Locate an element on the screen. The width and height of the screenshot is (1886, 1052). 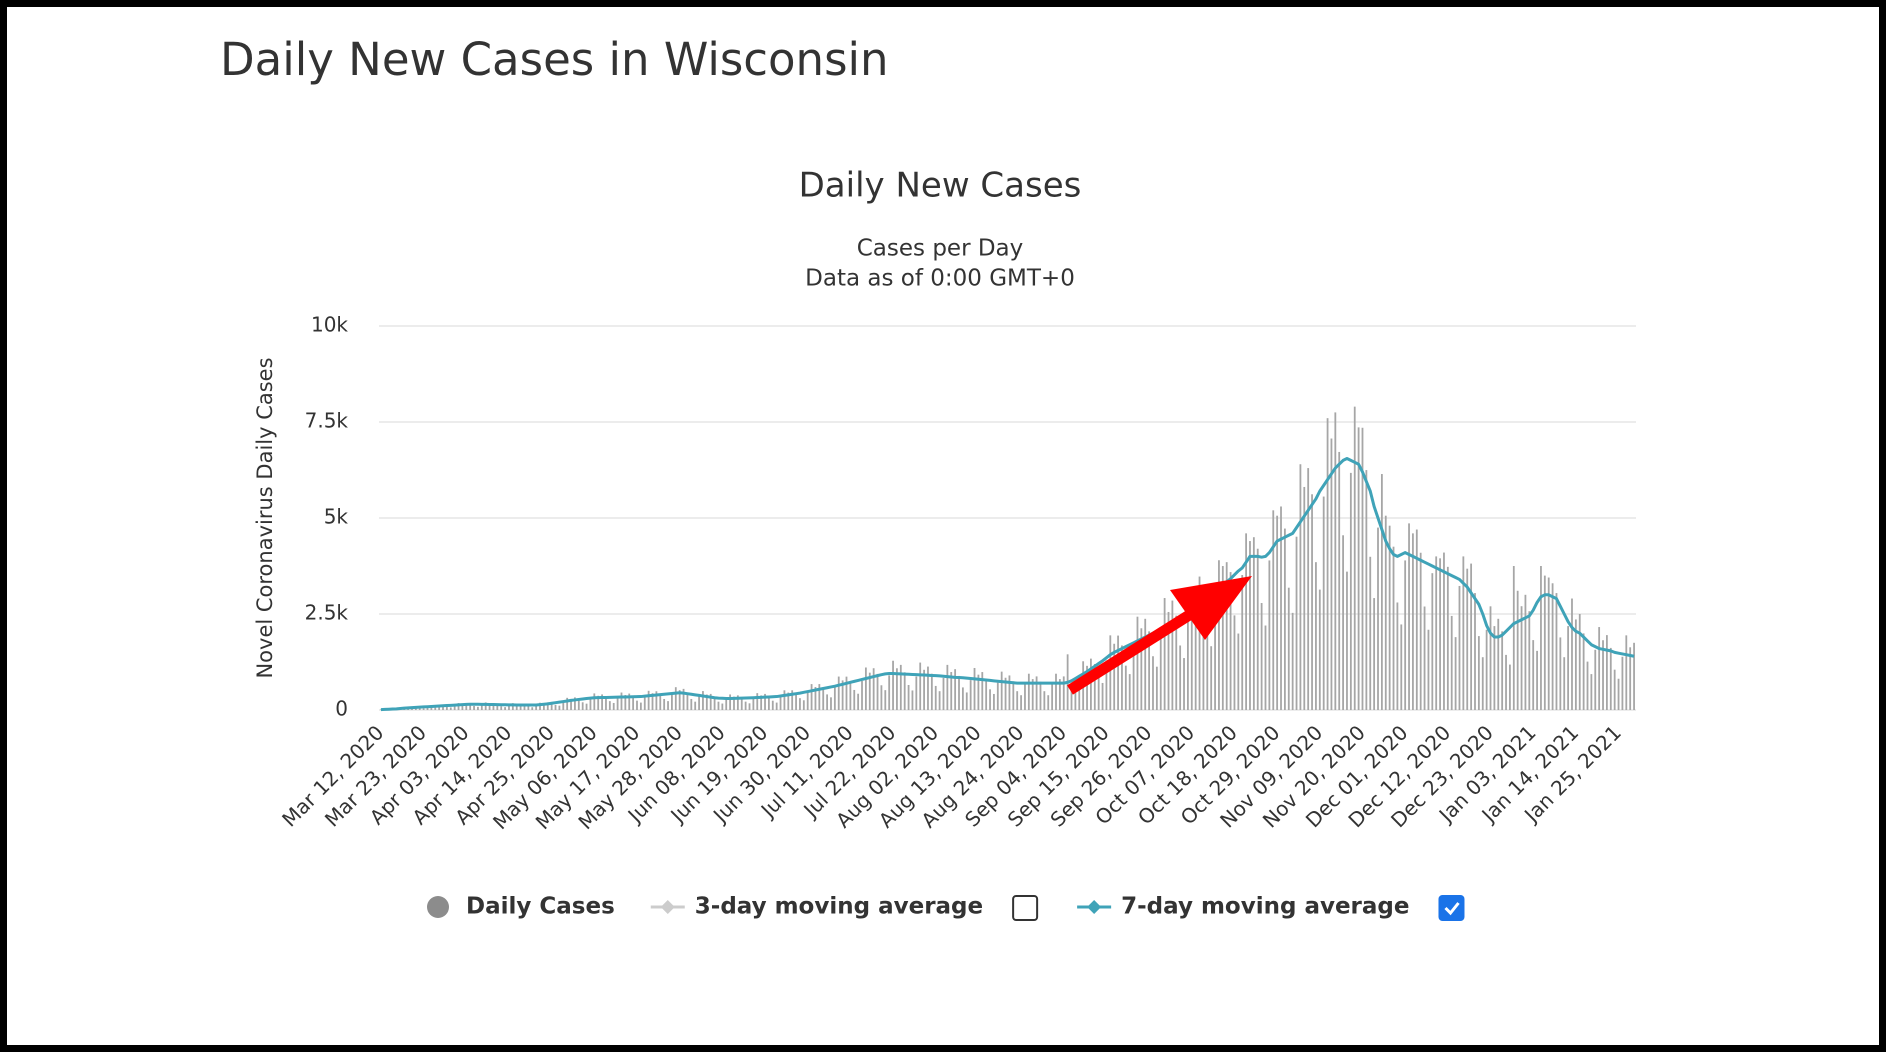
chart-subtitle: Cases per Day is located at coordinates (940, 249).